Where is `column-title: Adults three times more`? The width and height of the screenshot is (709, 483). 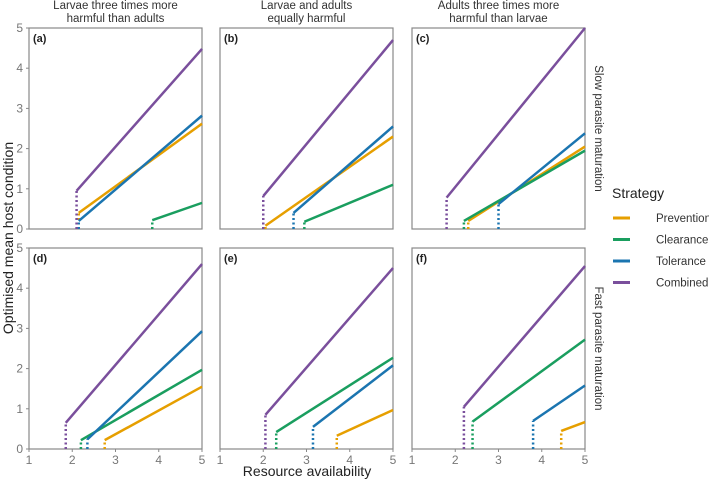
column-title: Adults three times more is located at coordinates (498, 6).